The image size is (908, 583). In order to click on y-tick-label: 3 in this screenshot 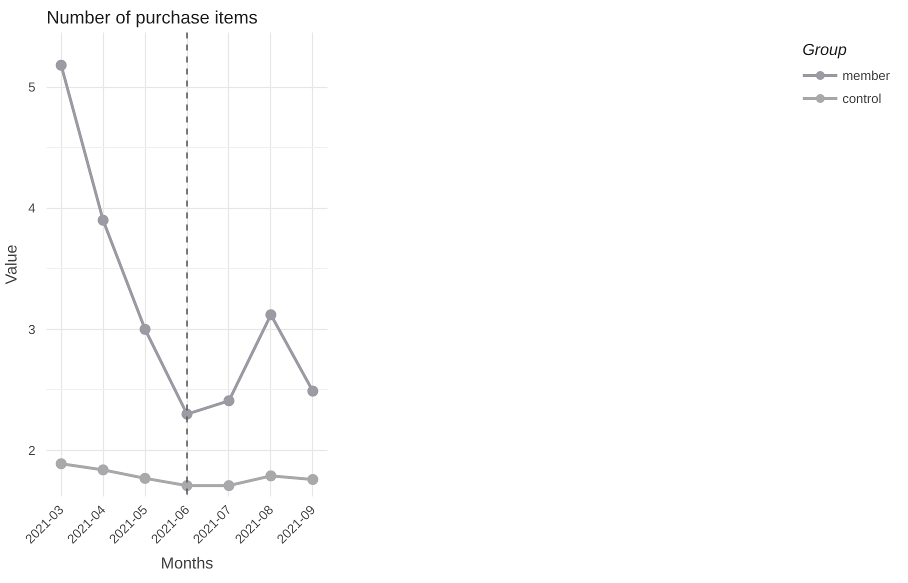, I will do `click(32, 329)`.